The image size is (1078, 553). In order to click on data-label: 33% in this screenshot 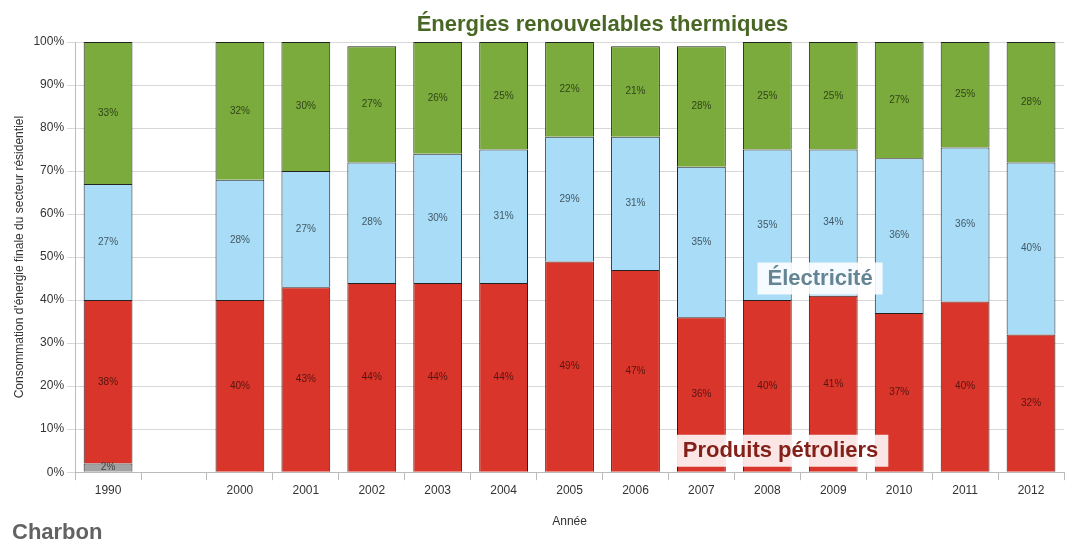, I will do `click(108, 112)`.